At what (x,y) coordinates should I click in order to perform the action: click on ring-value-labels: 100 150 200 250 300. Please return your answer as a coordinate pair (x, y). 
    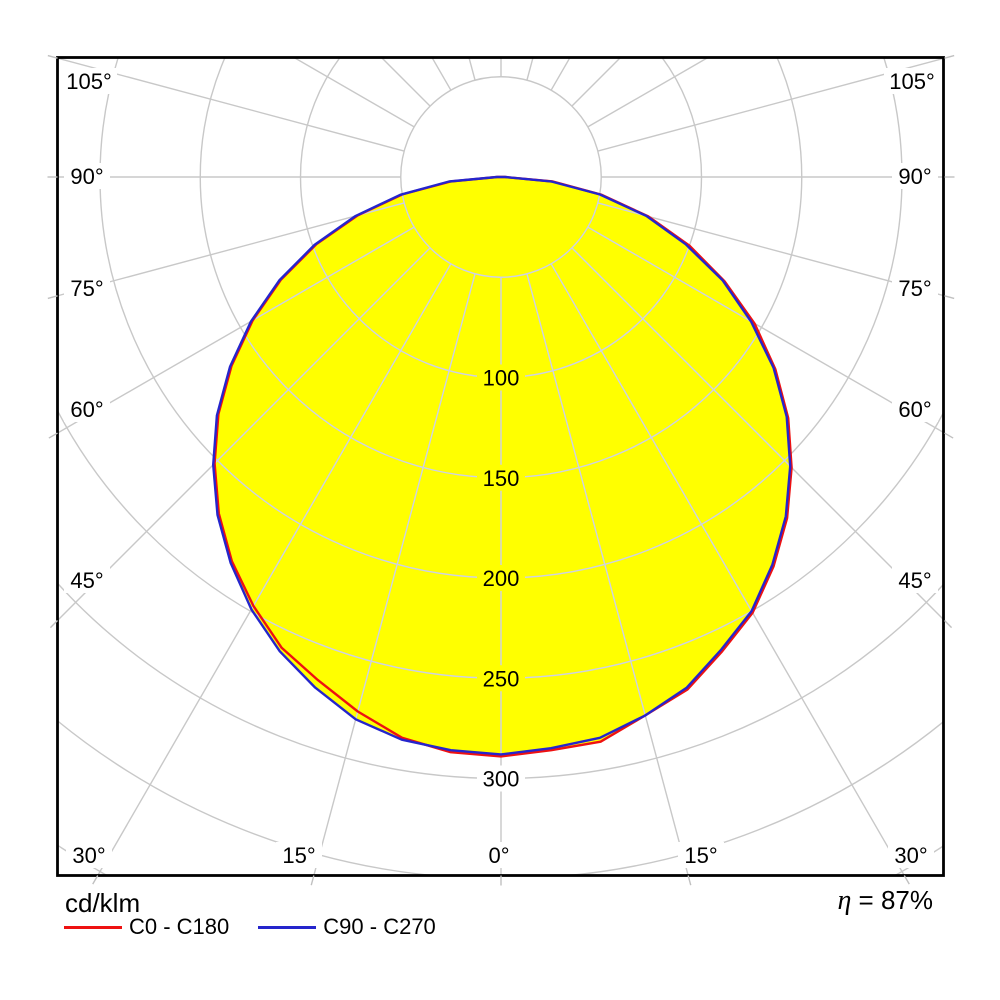
    Looking at the image, I should click on (501, 578).